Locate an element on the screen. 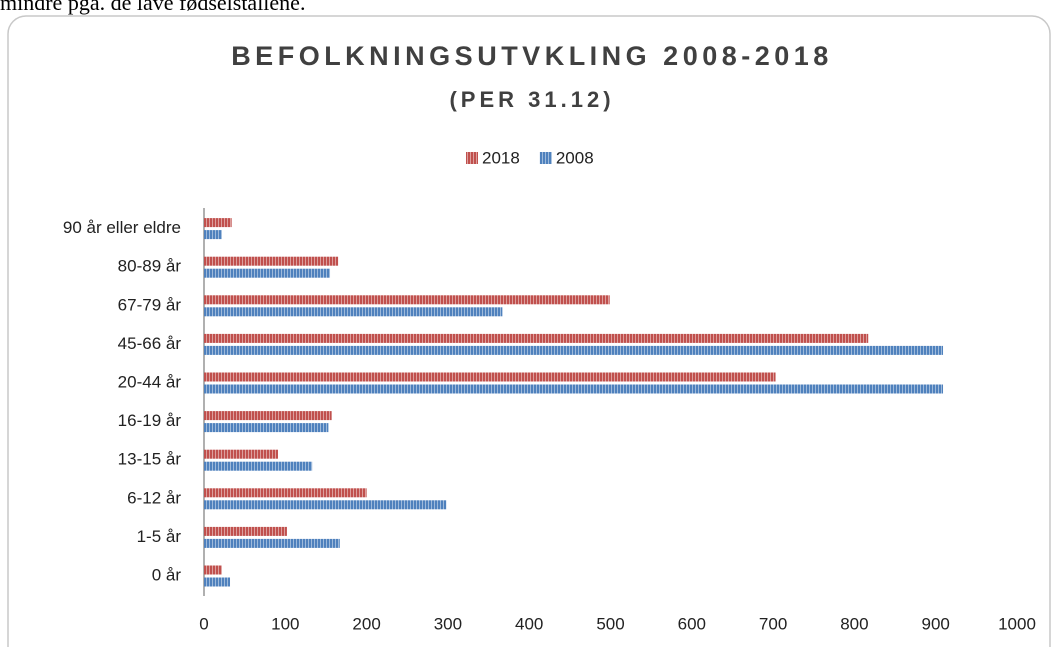 This screenshot has height=647, width=1058. y-tick-label: 1-5 år is located at coordinates (159, 536).